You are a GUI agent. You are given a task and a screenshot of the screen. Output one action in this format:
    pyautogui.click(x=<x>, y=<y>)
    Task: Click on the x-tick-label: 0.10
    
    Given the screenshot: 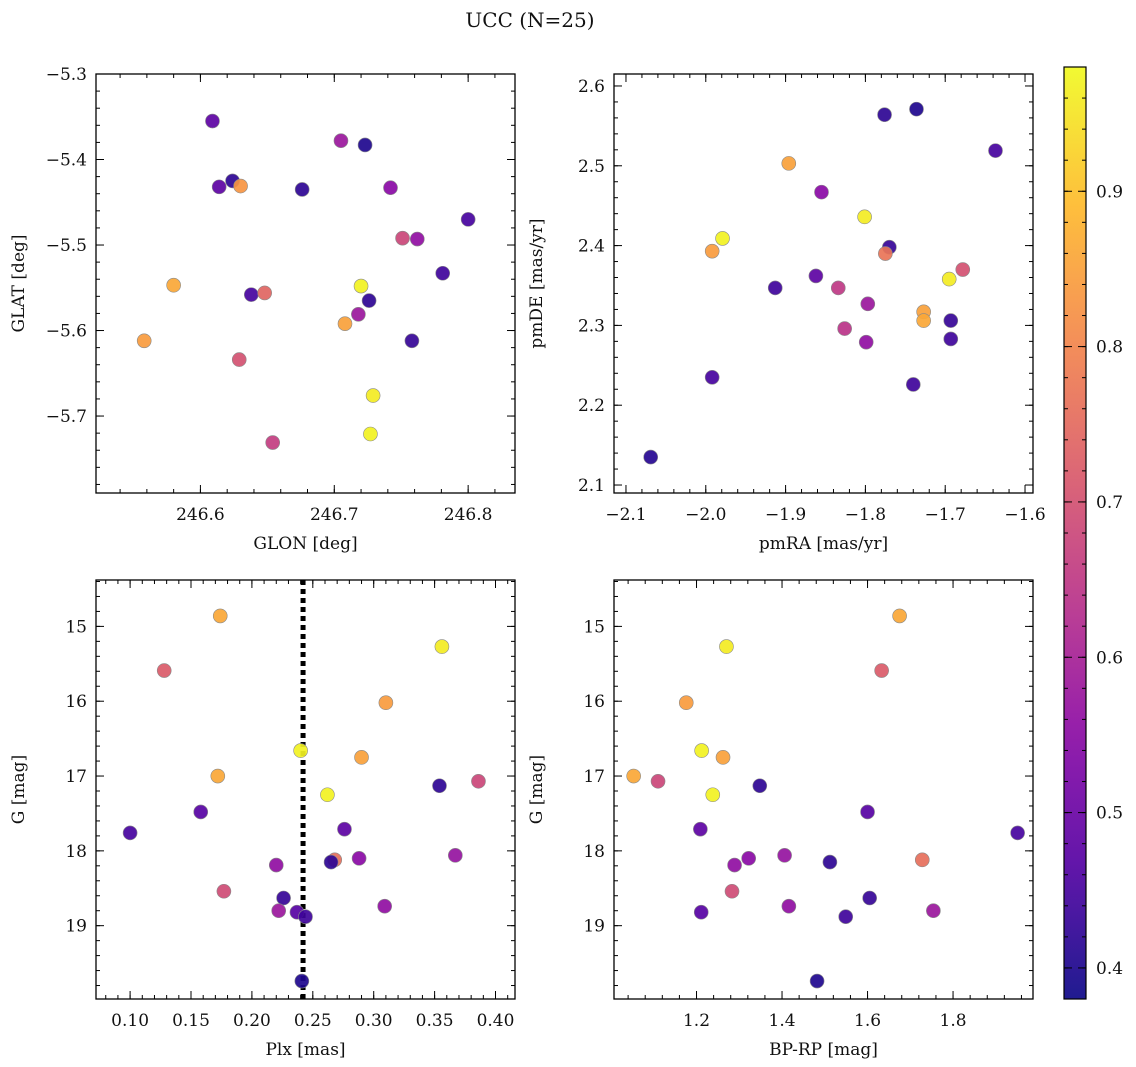 What is the action you would take?
    pyautogui.click(x=130, y=1021)
    